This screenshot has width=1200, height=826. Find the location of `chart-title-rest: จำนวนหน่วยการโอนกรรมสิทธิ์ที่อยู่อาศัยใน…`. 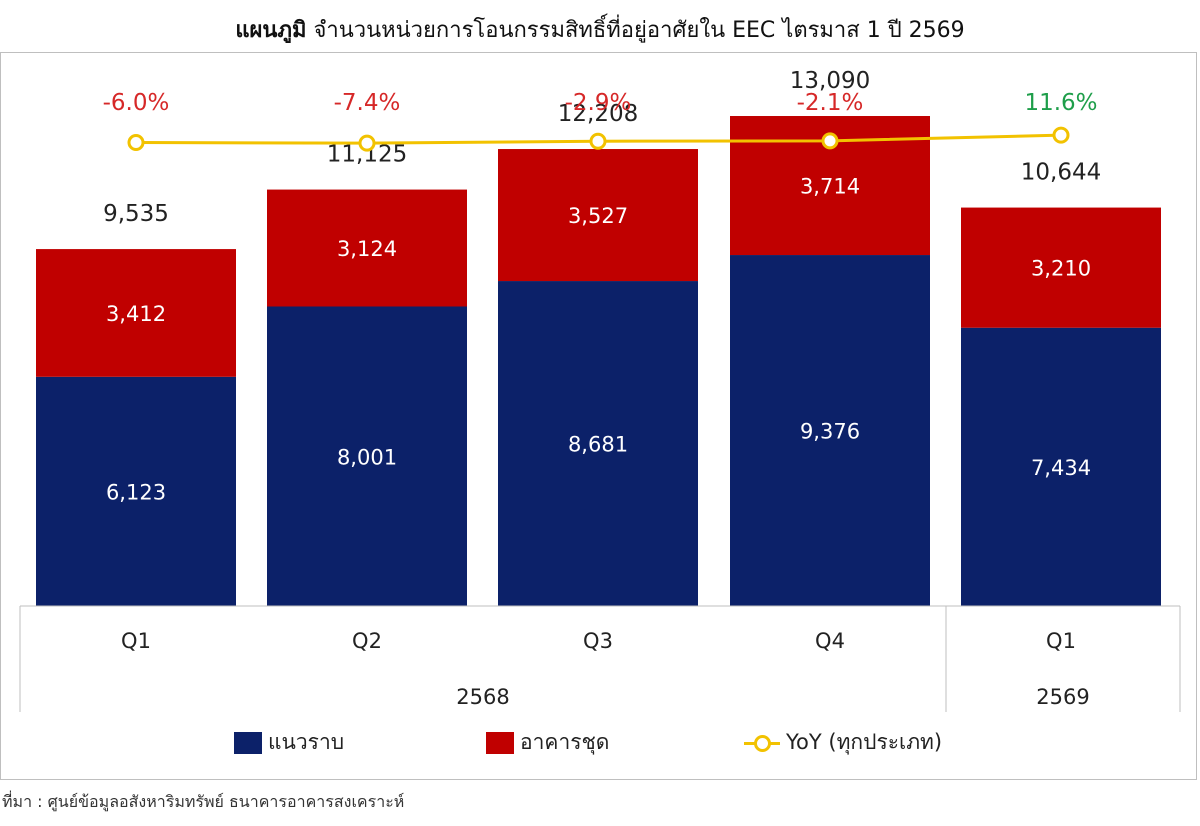

chart-title-rest: จำนวนหน่วยการโอนกรรมสิทธิ์ที่อยู่อาศัยใน… is located at coordinates (639, 30).